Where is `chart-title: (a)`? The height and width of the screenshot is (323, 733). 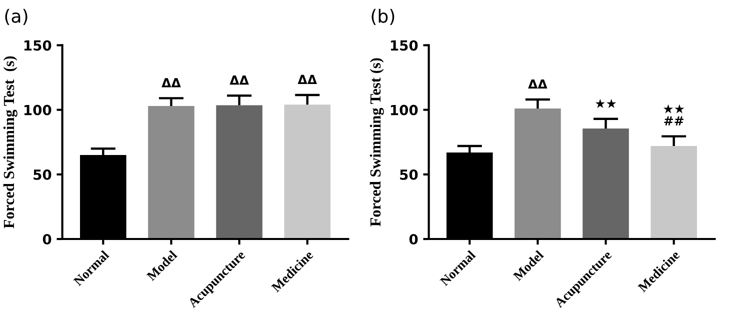 chart-title: (a) is located at coordinates (16, 16).